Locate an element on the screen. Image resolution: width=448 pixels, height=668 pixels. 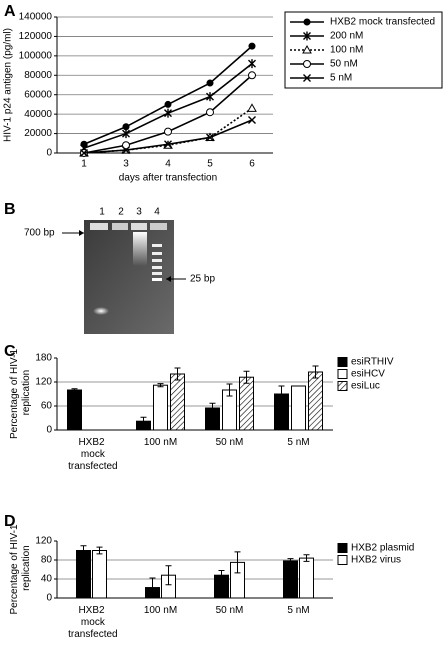
legend-label: 5 nM is located at coordinates (341, 78).